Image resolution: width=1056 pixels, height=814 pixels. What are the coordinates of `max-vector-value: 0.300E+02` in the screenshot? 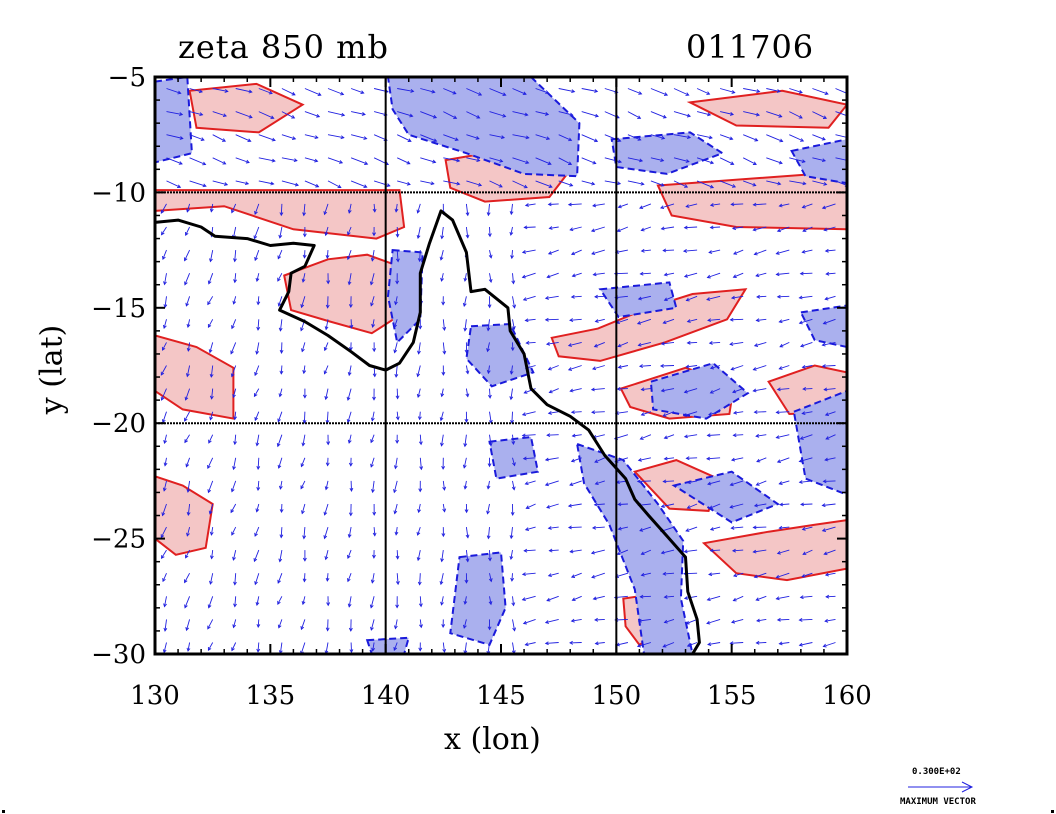 It's located at (936, 772).